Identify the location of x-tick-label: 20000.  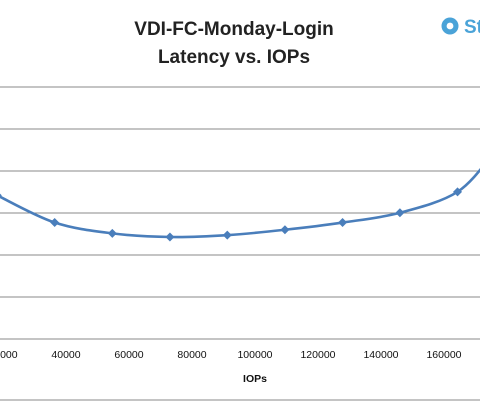
(9, 355).